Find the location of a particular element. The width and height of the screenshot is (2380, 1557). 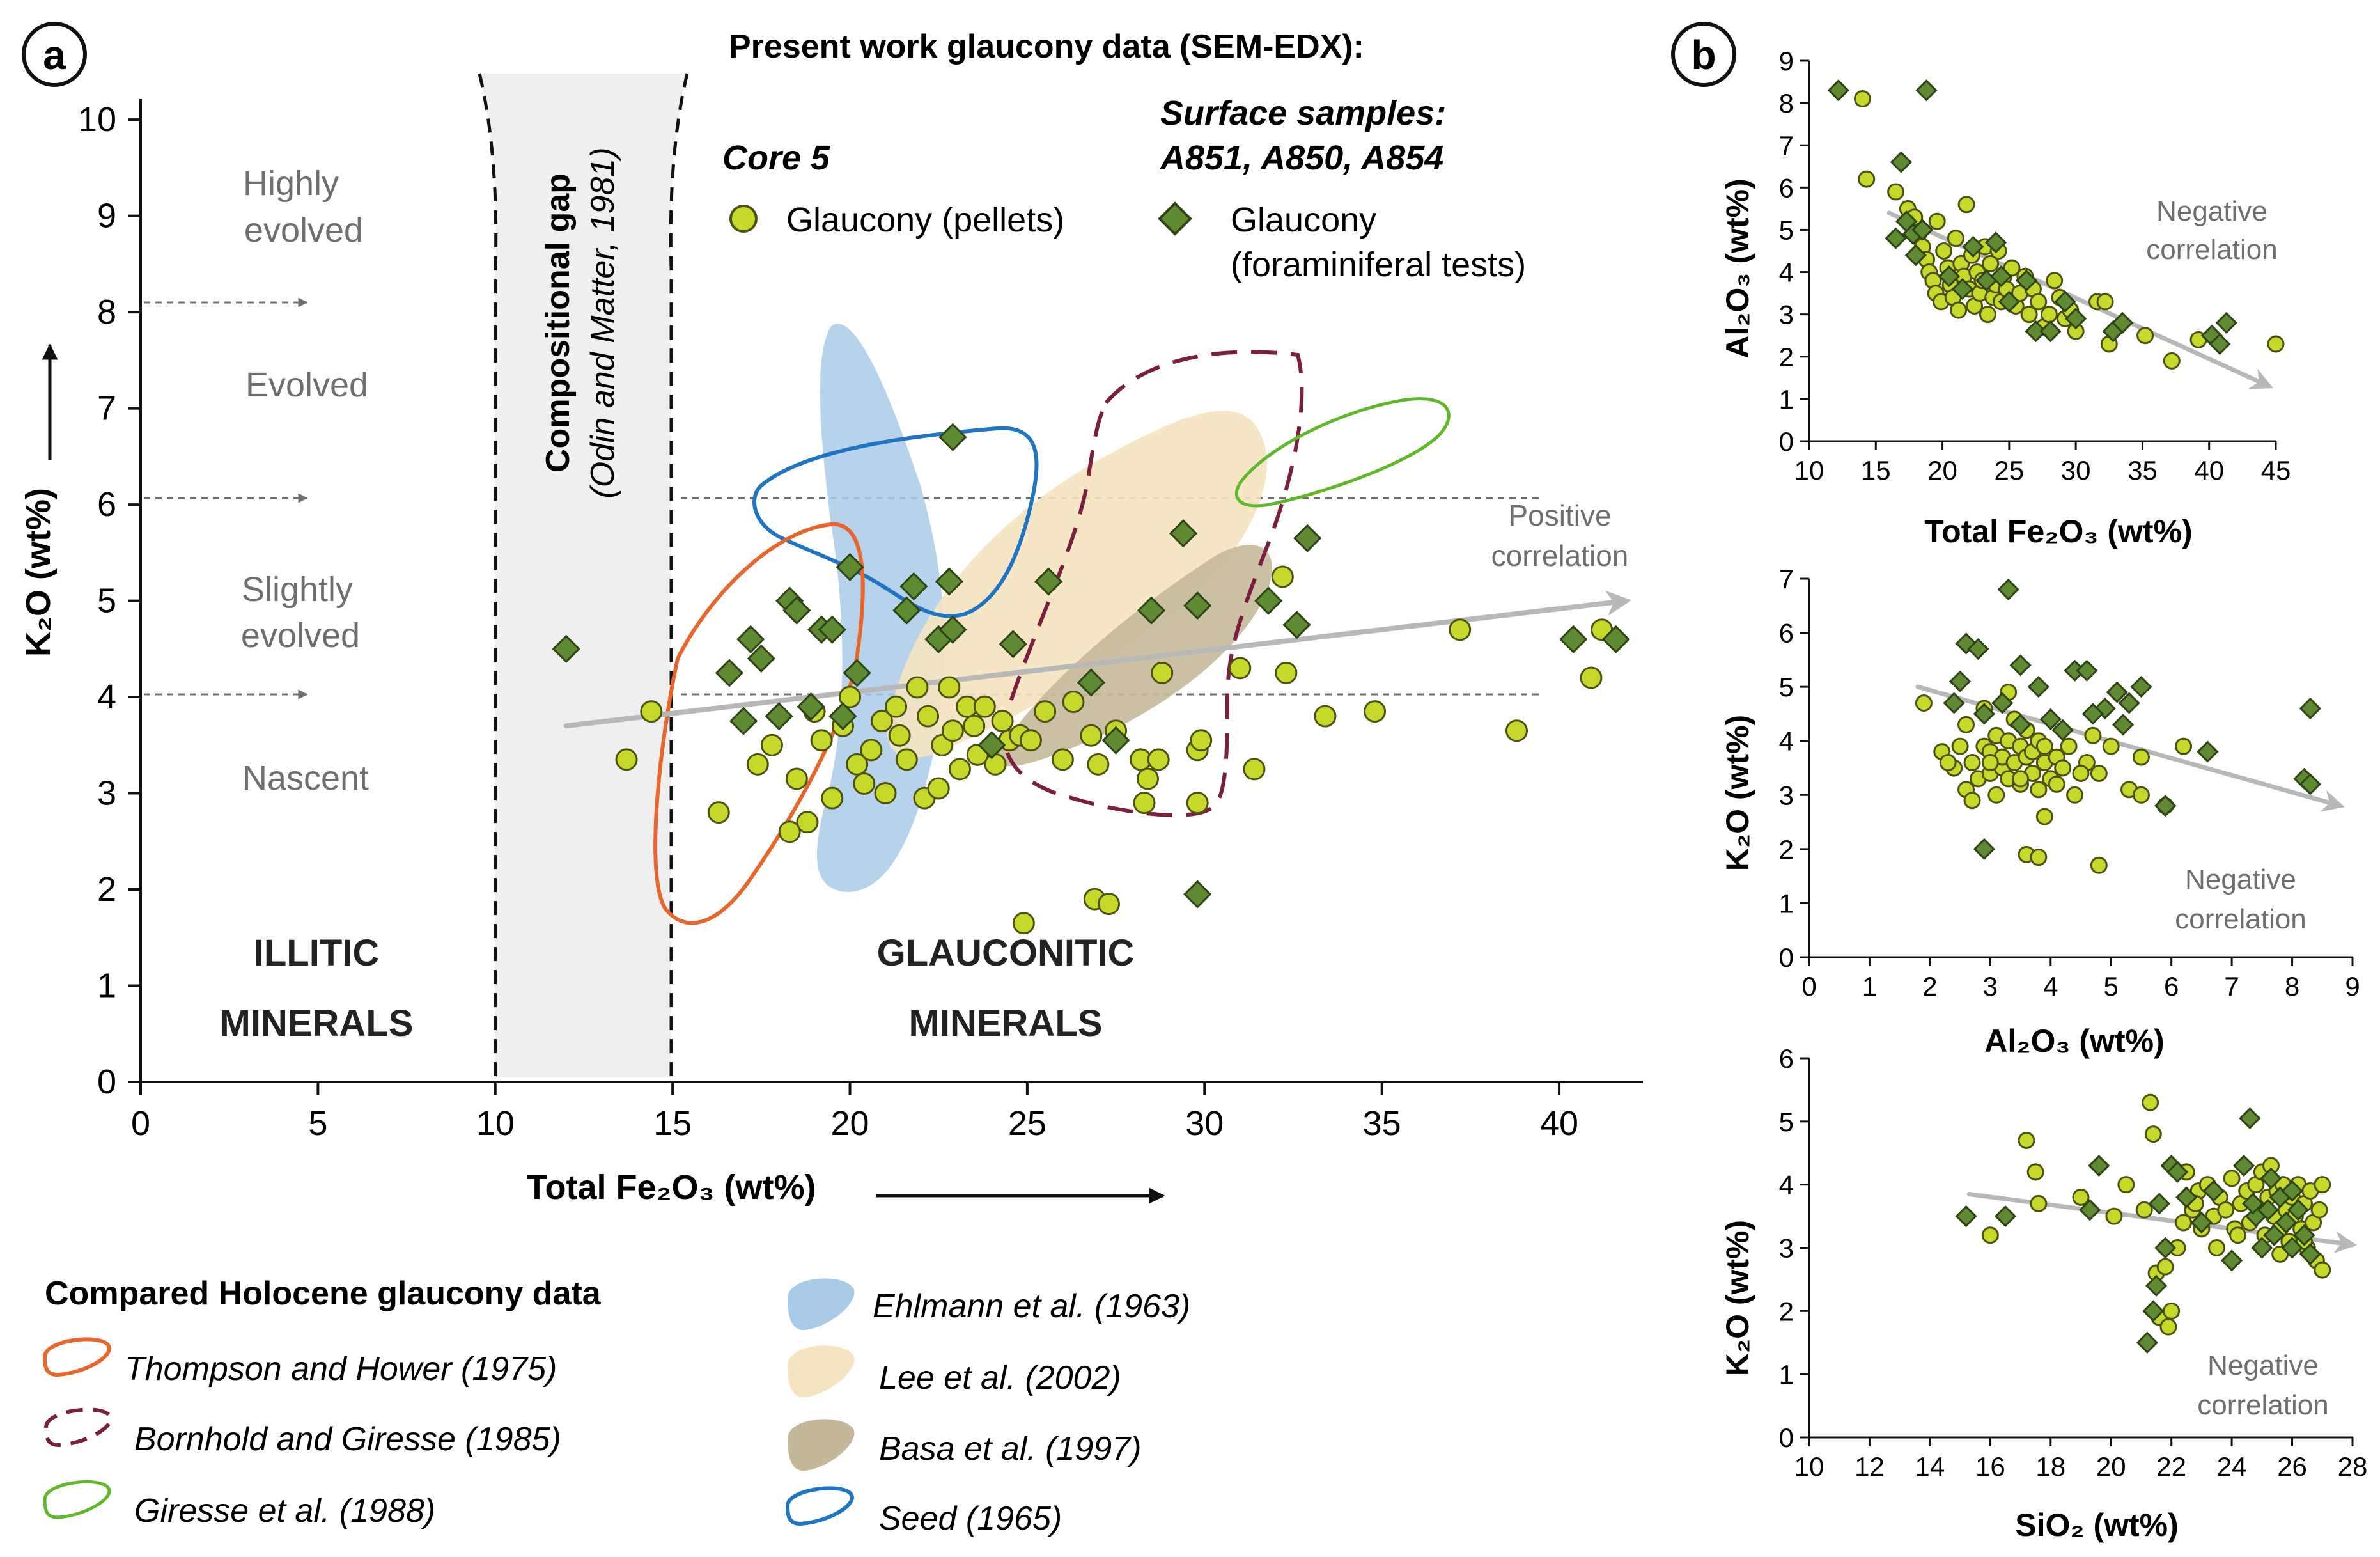

surface-title-line1: Surface samples: is located at coordinates (1303, 113).